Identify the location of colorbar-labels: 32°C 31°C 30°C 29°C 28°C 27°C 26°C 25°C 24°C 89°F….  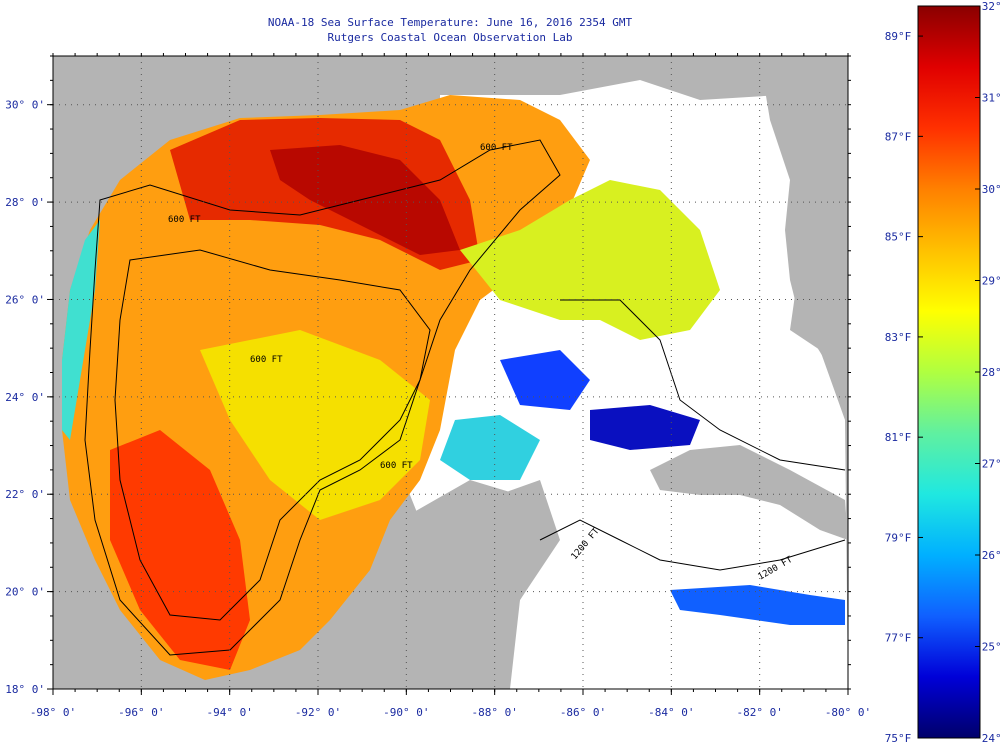
(942, 372).